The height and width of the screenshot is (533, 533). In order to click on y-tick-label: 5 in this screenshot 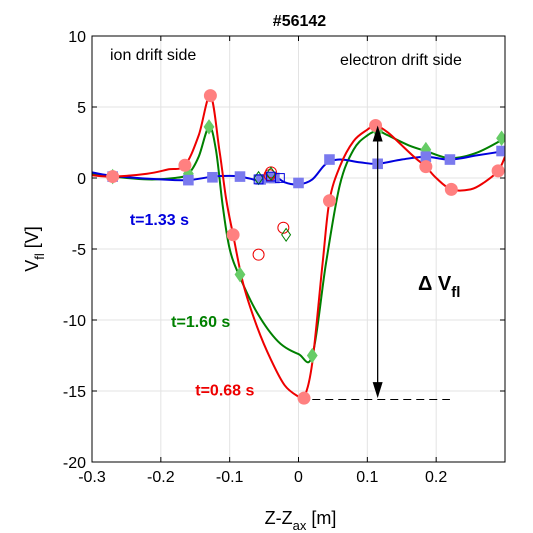, I will do `click(81, 108)`.